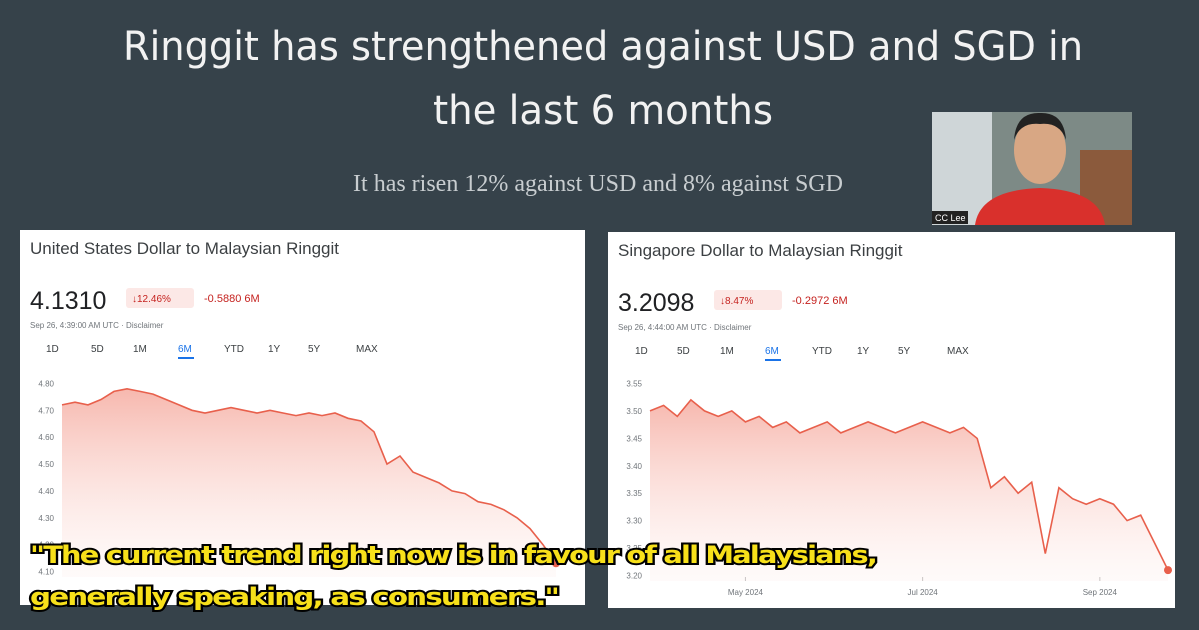 The image size is (1199, 630). What do you see at coordinates (46, 491) in the screenshot?
I see `y-tick-label: 4.40` at bounding box center [46, 491].